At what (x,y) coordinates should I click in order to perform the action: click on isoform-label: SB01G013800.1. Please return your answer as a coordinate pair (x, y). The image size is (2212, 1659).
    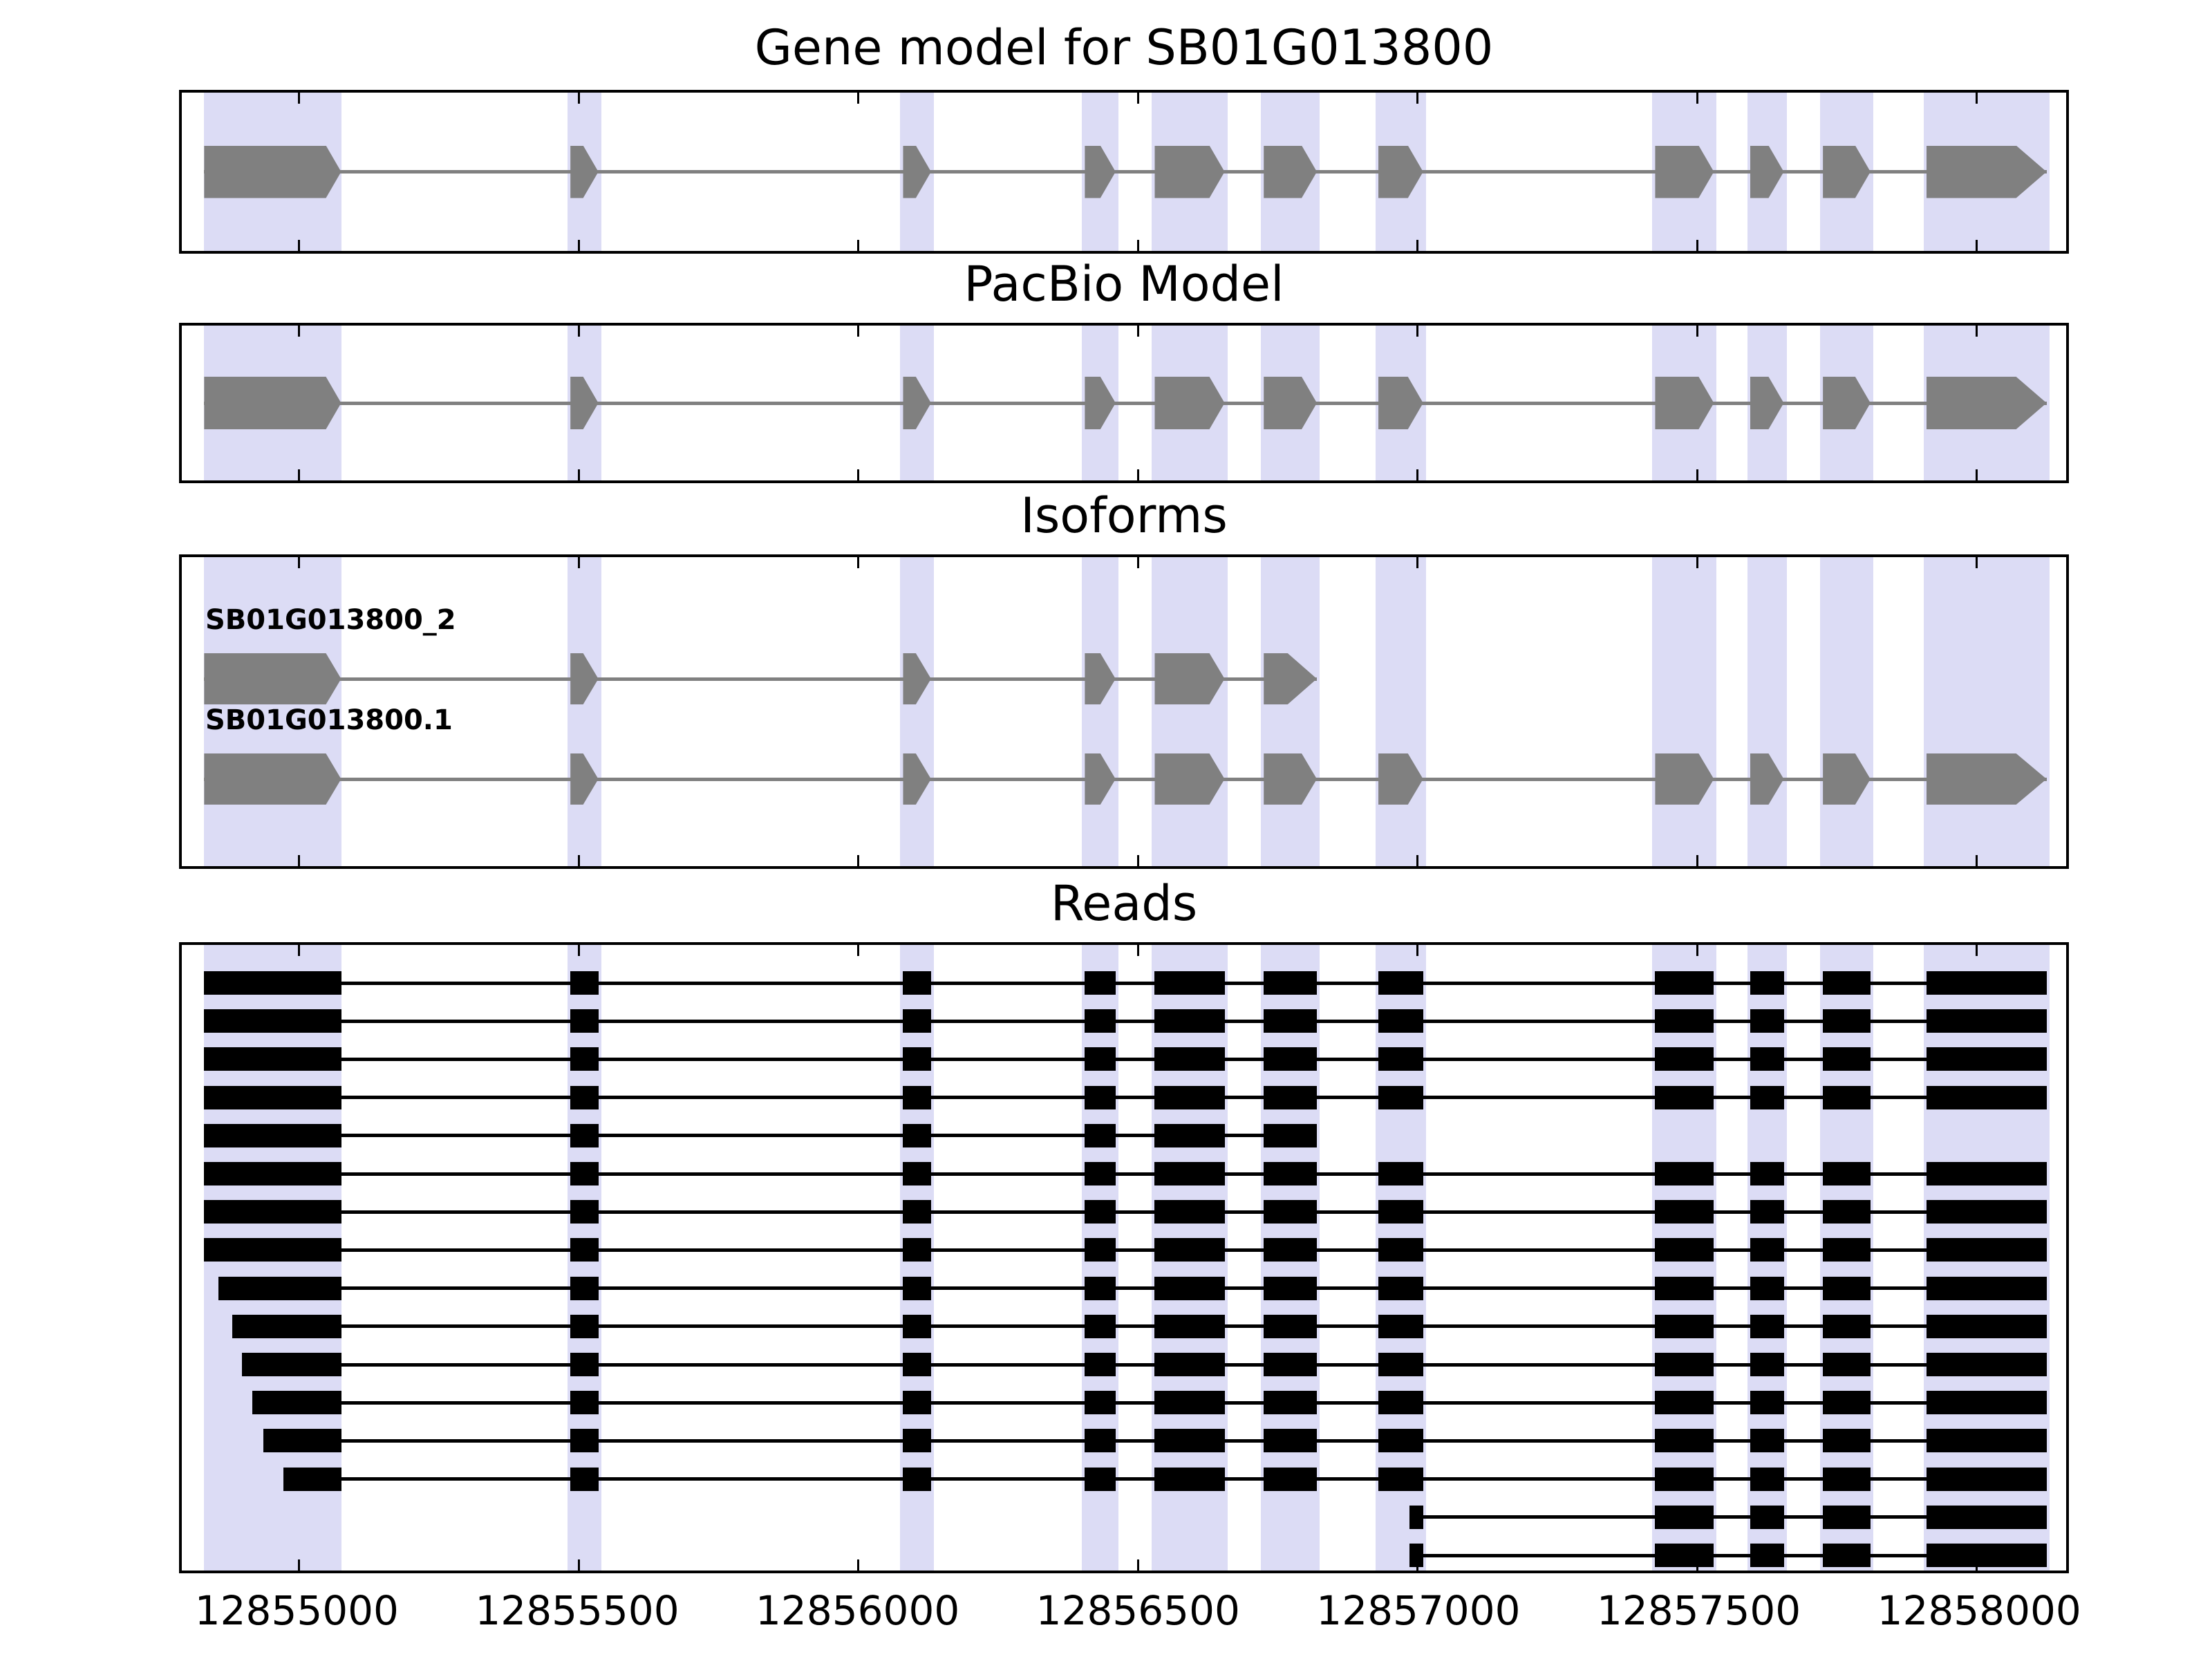
    Looking at the image, I should click on (329, 720).